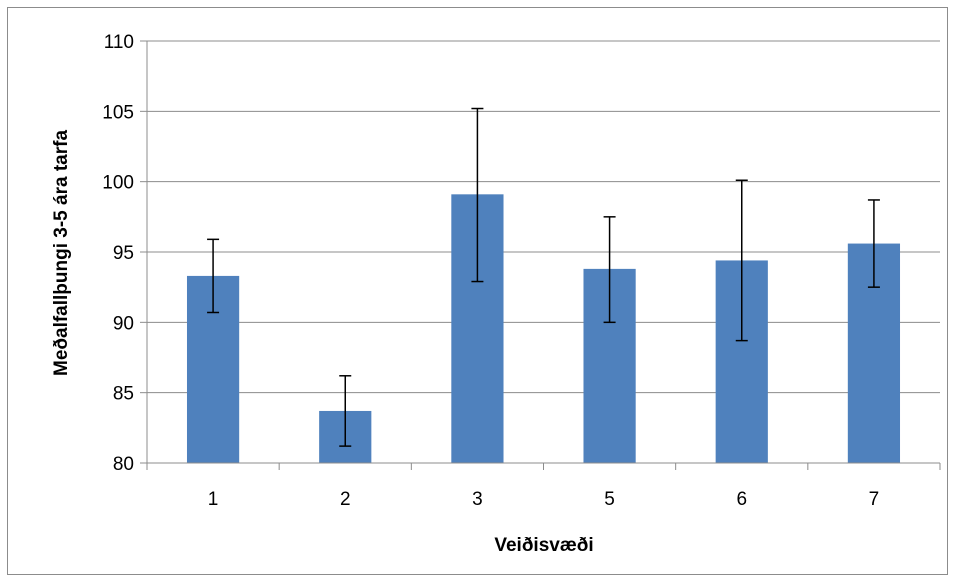  I want to click on y-tick-label: 80, so click(123, 464).